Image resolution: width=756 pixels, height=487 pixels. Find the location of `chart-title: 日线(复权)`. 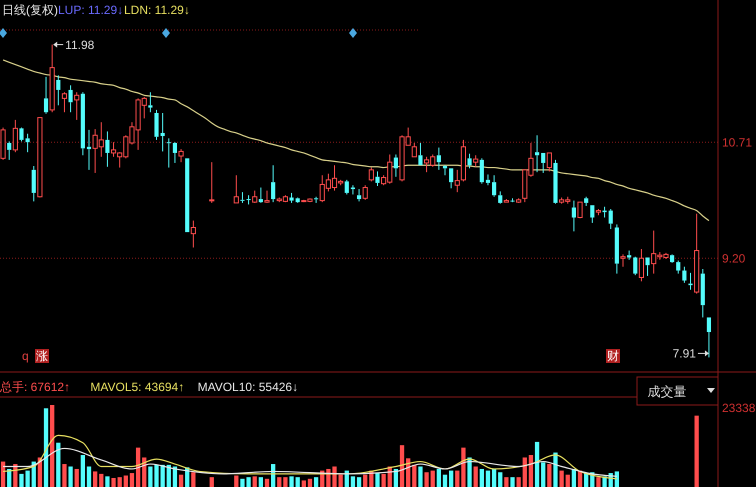

chart-title: 日线(复权) is located at coordinates (30, 10).